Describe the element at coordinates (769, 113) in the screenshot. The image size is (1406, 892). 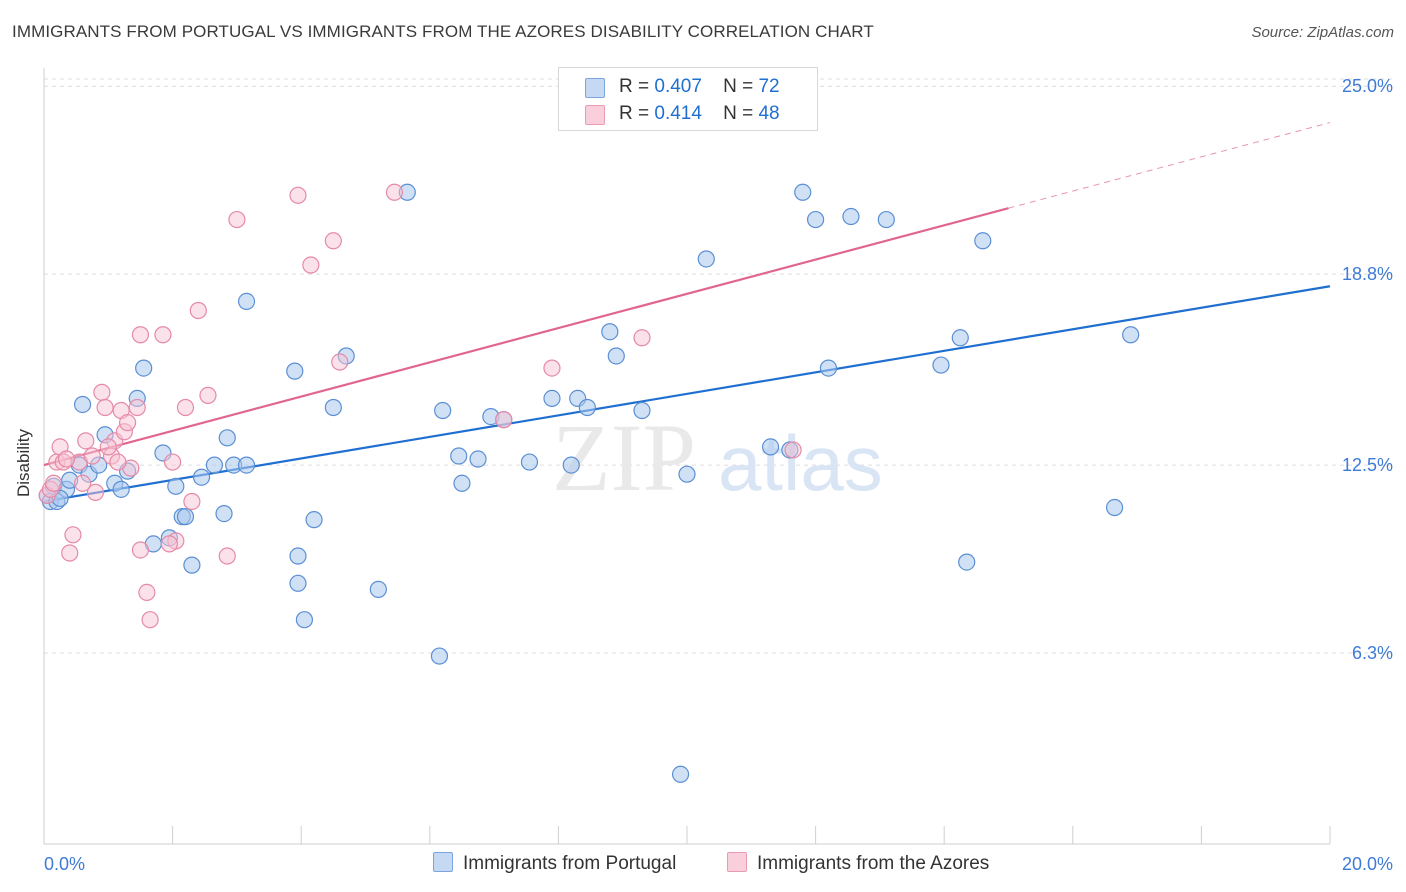
I see `n-value: 48` at that location.